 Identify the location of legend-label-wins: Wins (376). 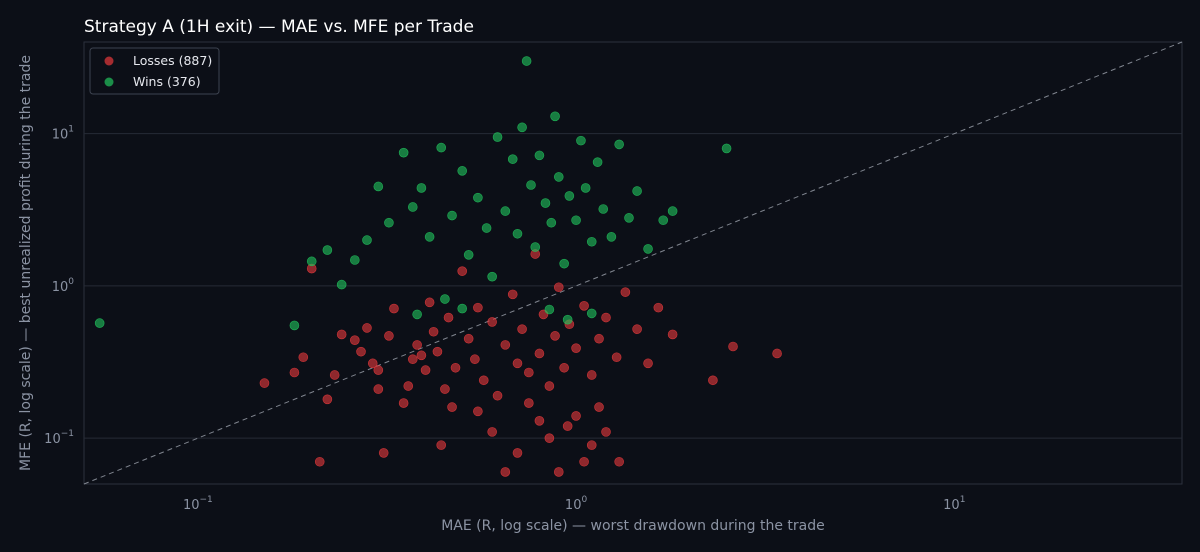
(167, 81).